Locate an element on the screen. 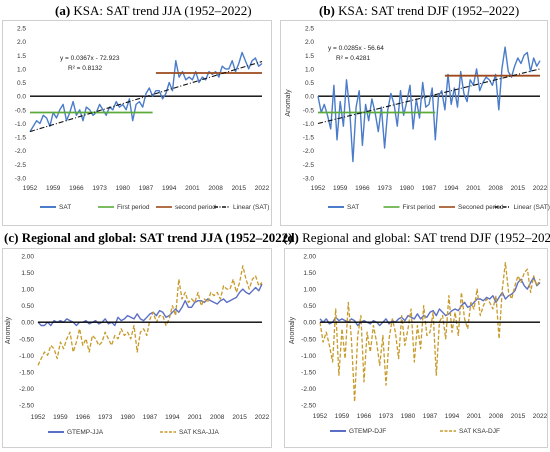 This screenshot has width=550, height=452. series-line-sat-ksa-djf is located at coordinates (430, 332).